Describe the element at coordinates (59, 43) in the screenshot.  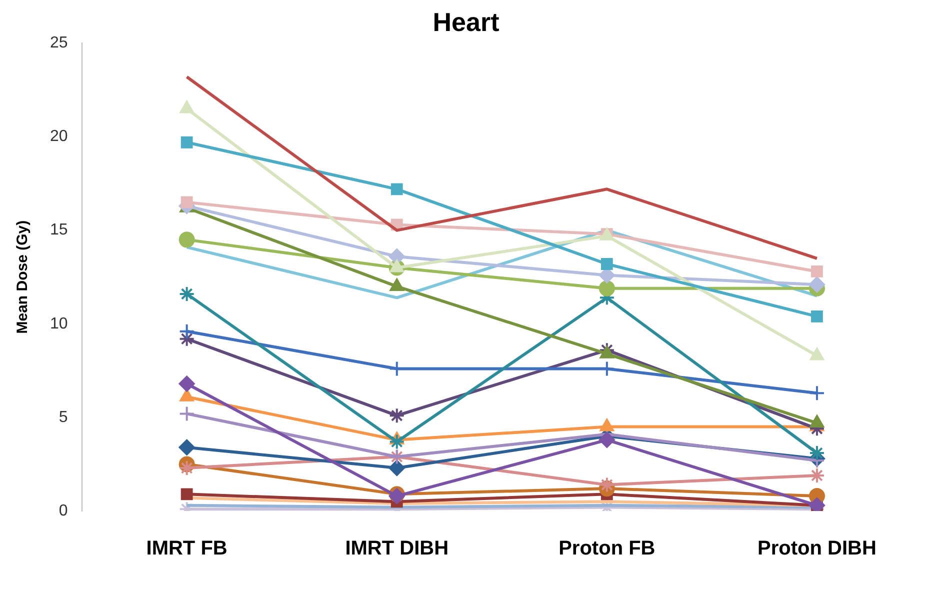
I see `y-tick-label: 25` at that location.